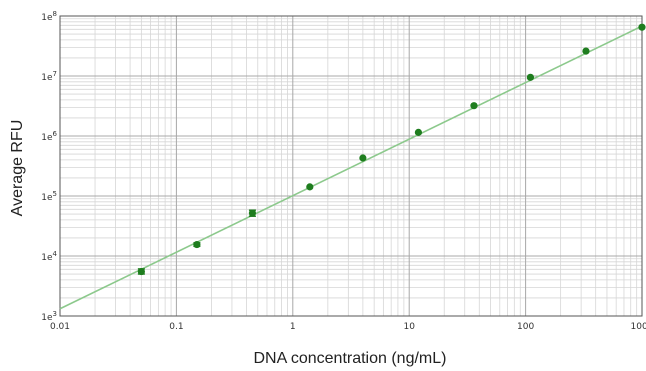 This screenshot has height=371, width=646. I want to click on x-tick-label: 100, so click(525, 327).